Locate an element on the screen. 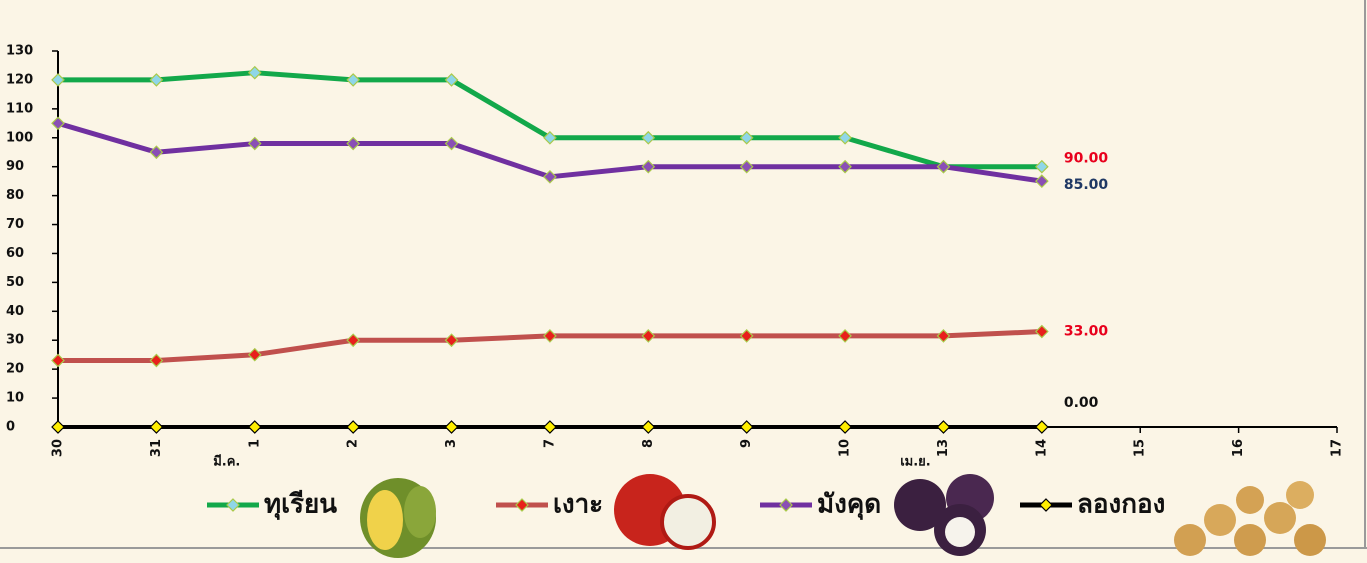 The height and width of the screenshot is (563, 1367). legend-label: ทุเรียน is located at coordinates (300, 505).